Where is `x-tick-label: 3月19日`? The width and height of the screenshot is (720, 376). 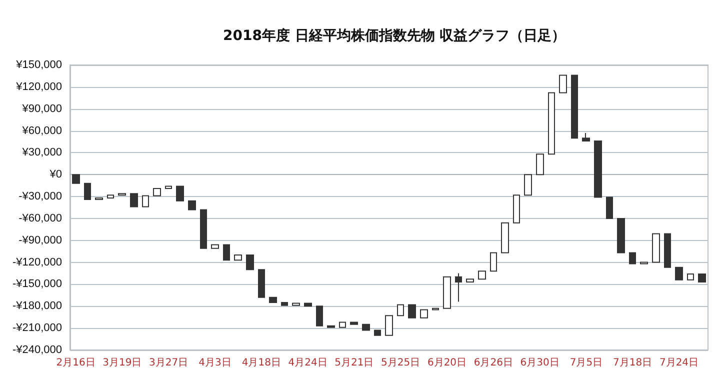
x-tick-label: 3月19日 is located at coordinates (122, 363).